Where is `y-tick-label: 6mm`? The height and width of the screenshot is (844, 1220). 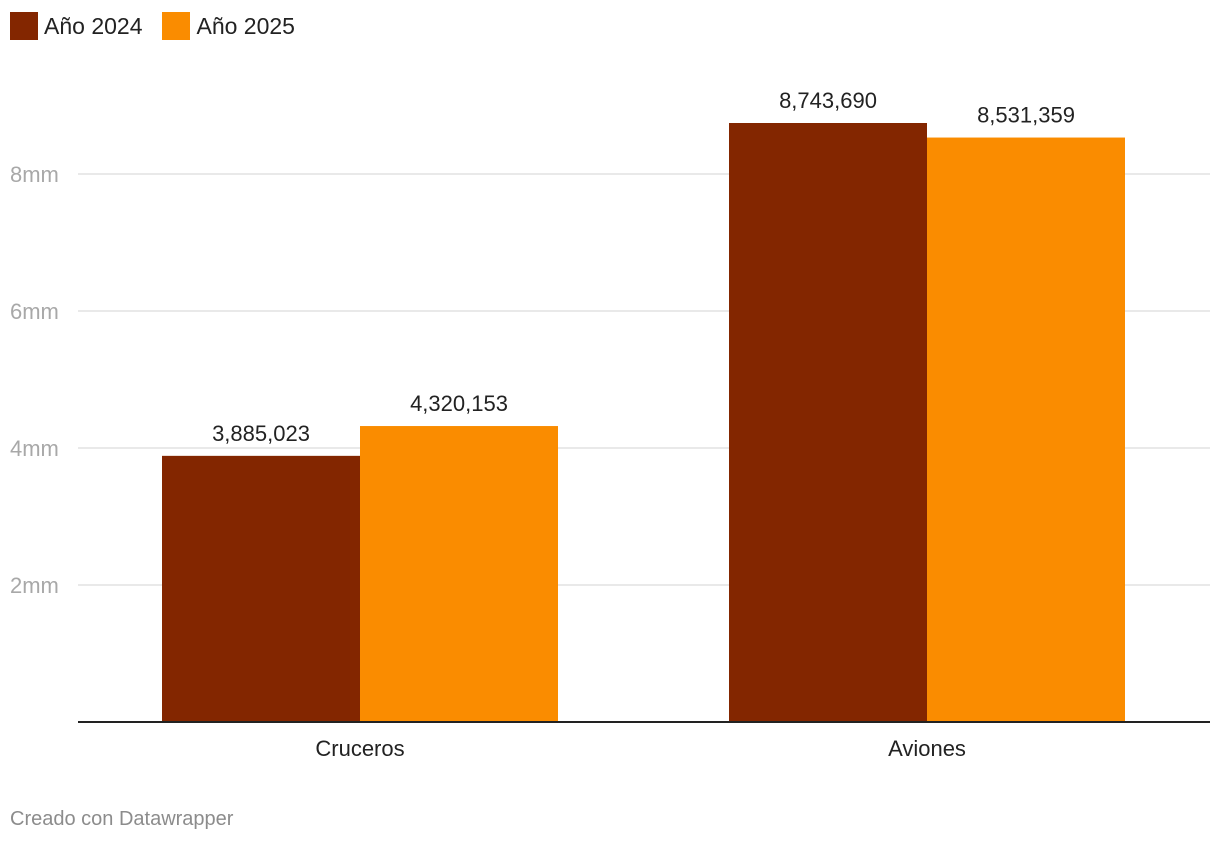 y-tick-label: 6mm is located at coordinates (34, 311).